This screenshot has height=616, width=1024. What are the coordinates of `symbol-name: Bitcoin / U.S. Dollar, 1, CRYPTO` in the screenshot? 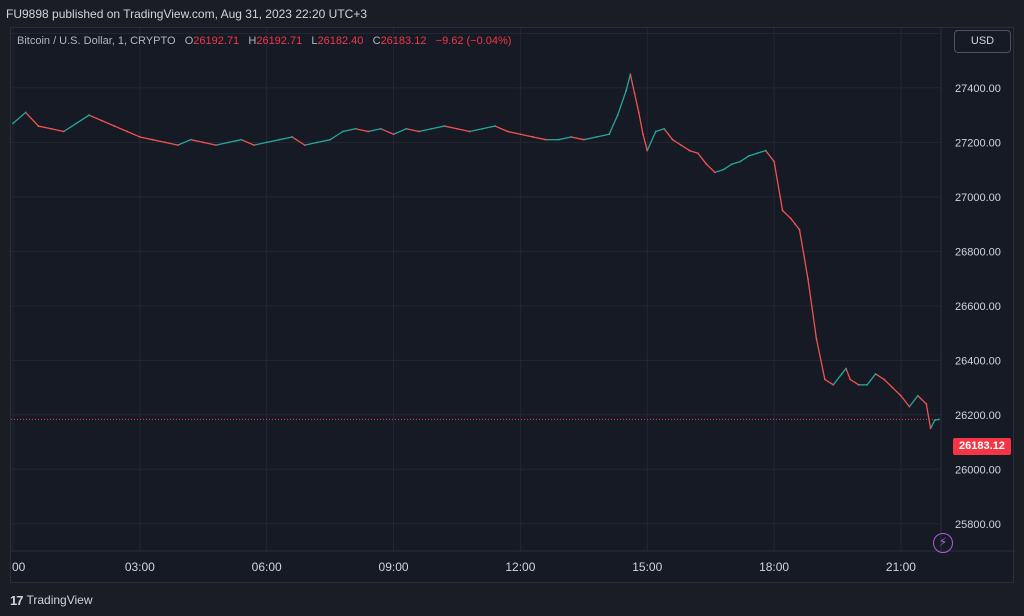 It's located at (96, 41).